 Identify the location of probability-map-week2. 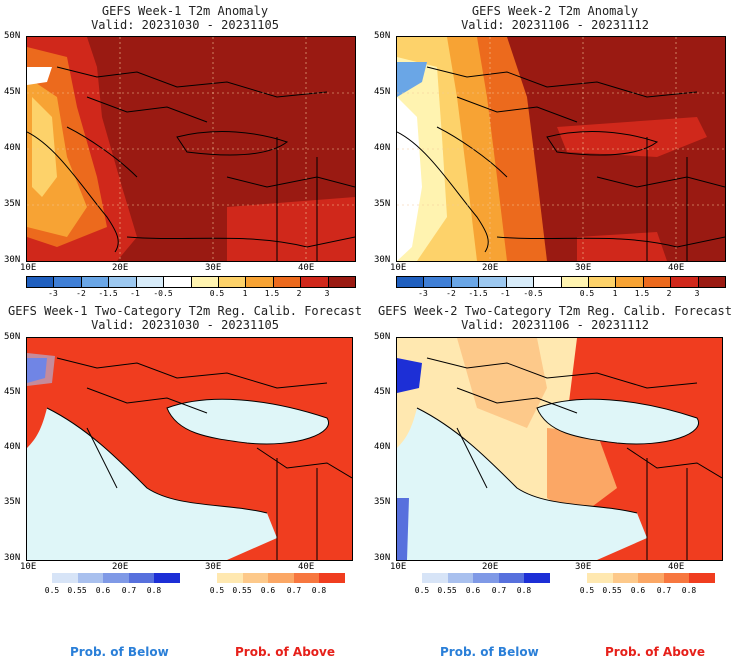
(559, 449).